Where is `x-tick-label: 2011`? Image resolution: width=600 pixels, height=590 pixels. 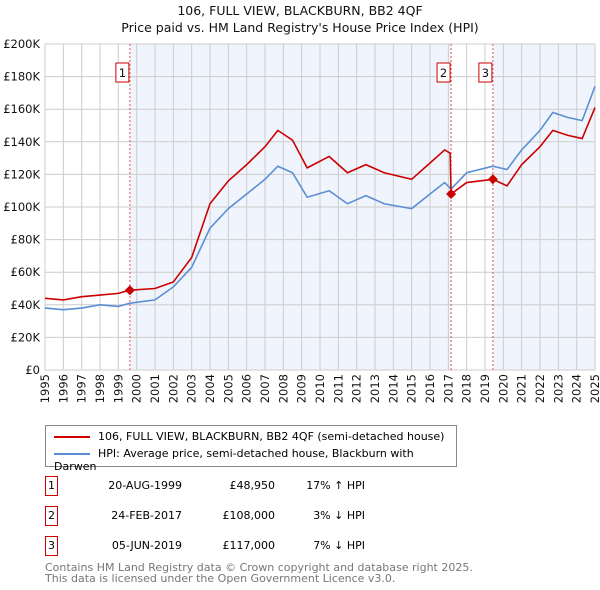
x-tick-label: 2011 is located at coordinates (338, 388).